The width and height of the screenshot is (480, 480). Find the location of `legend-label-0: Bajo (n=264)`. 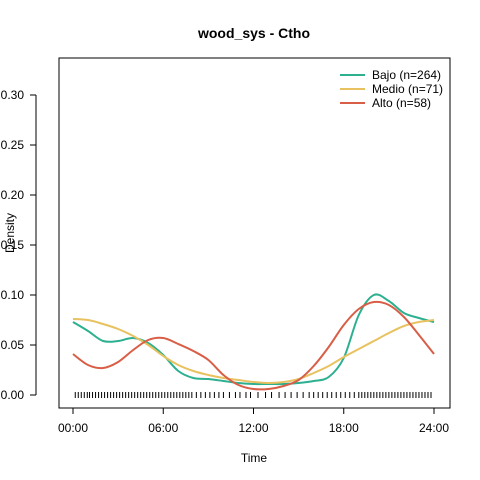

legend-label-0: Bajo (n=264) is located at coordinates (406, 75).